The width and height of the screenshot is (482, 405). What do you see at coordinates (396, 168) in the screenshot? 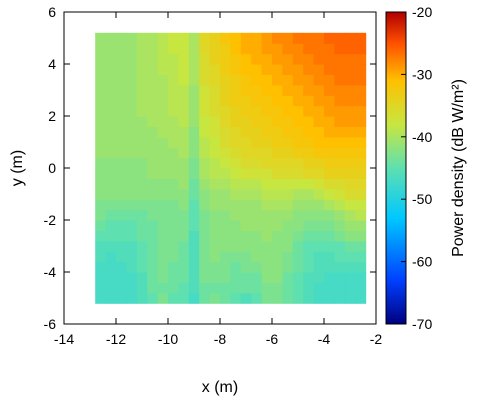
I see `colorbar` at bounding box center [396, 168].